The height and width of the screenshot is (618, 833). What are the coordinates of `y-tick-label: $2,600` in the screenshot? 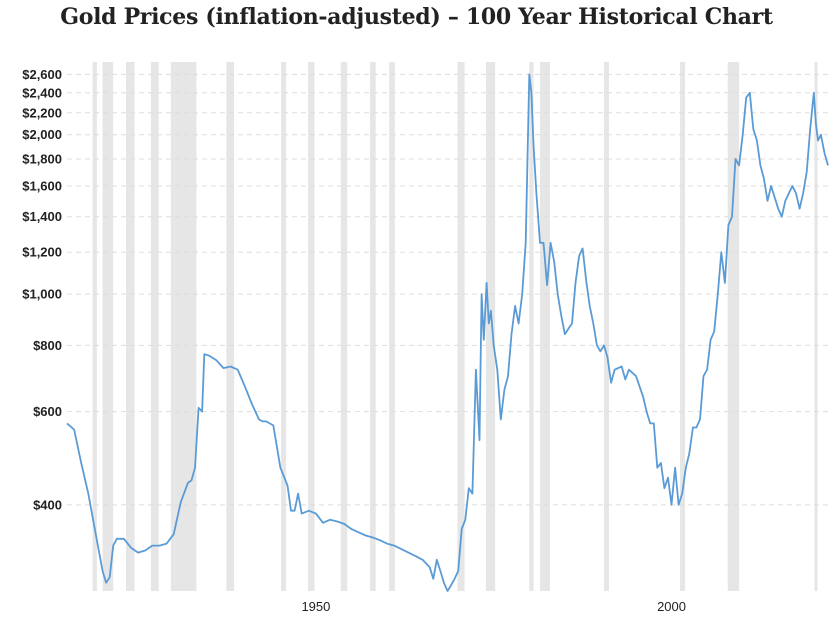 It's located at (42, 74).